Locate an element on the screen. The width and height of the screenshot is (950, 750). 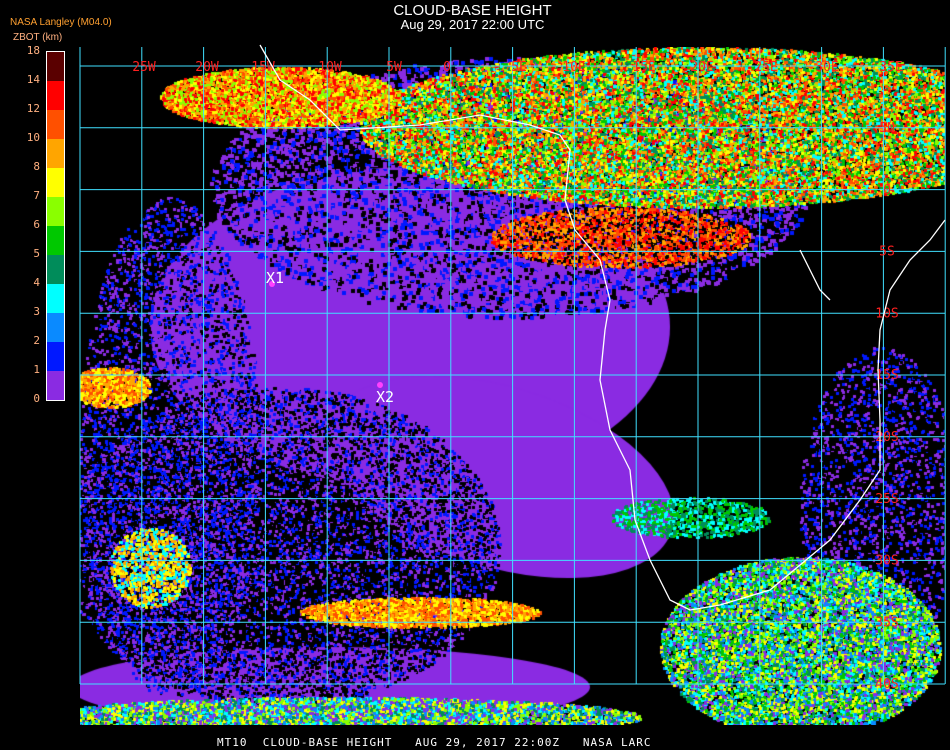
scale-tick-label: 2 is located at coordinates (36, 340).